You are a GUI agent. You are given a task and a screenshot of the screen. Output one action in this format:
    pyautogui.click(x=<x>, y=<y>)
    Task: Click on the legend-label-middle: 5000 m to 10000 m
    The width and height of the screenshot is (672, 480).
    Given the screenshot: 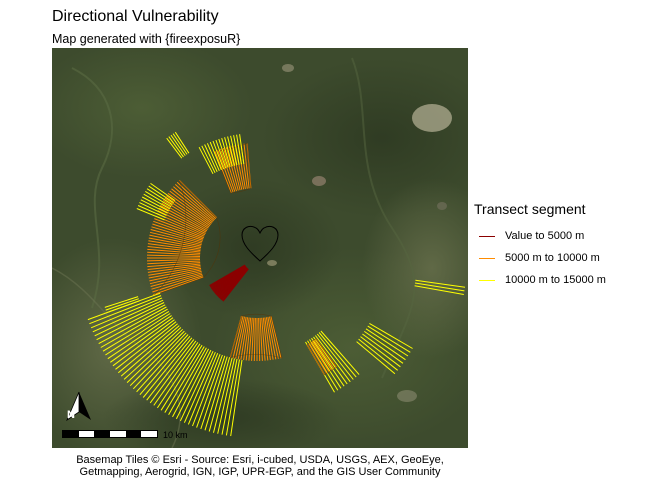 What is the action you would take?
    pyautogui.click(x=552, y=258)
    